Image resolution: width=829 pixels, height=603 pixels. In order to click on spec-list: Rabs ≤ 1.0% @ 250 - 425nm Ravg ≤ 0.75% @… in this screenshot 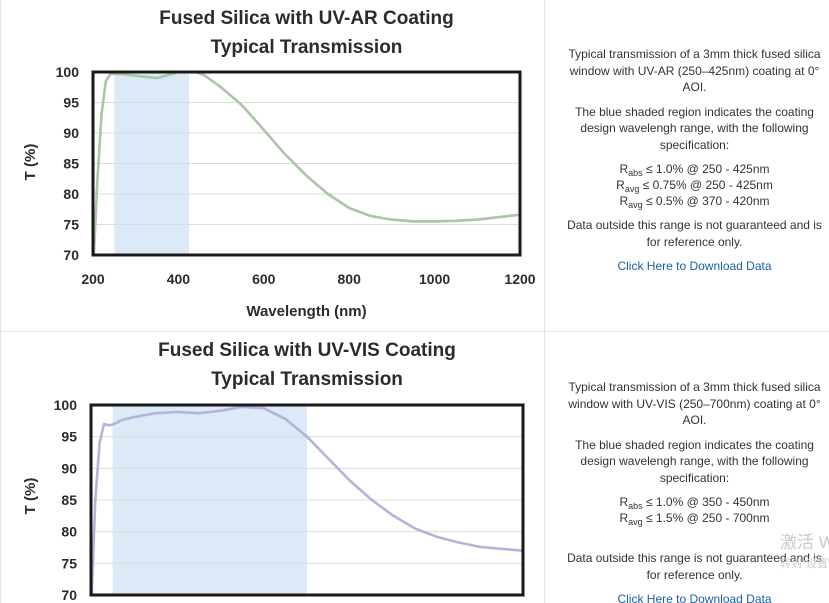, I will do `click(694, 185)`.